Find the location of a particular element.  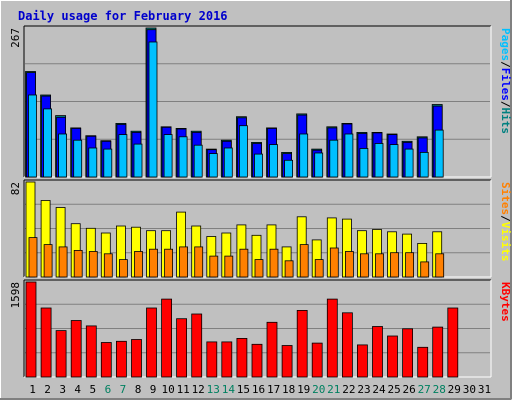

day-label-1: 1 is located at coordinates (32, 389).